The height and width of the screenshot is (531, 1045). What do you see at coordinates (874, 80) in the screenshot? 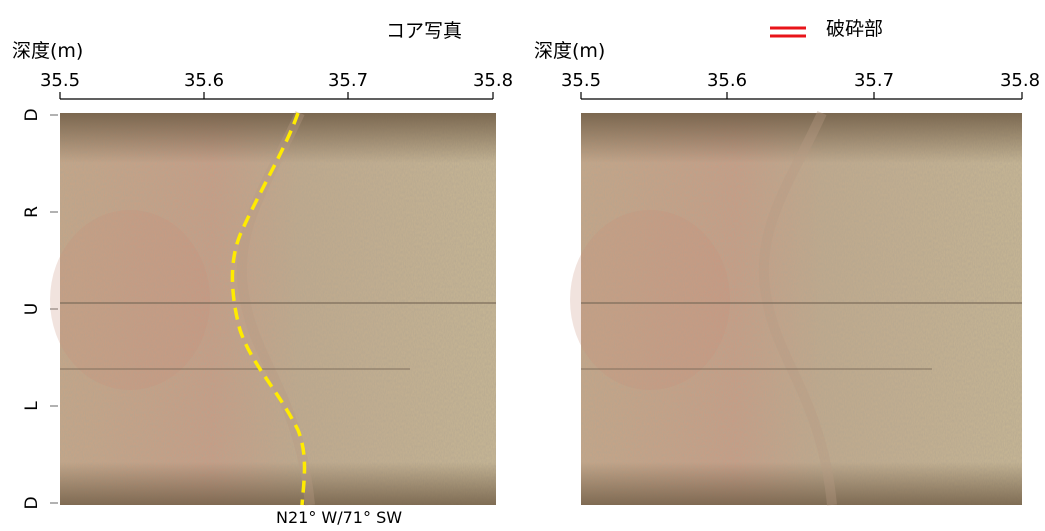
I see `right-tick-label: 35.7` at bounding box center [874, 80].